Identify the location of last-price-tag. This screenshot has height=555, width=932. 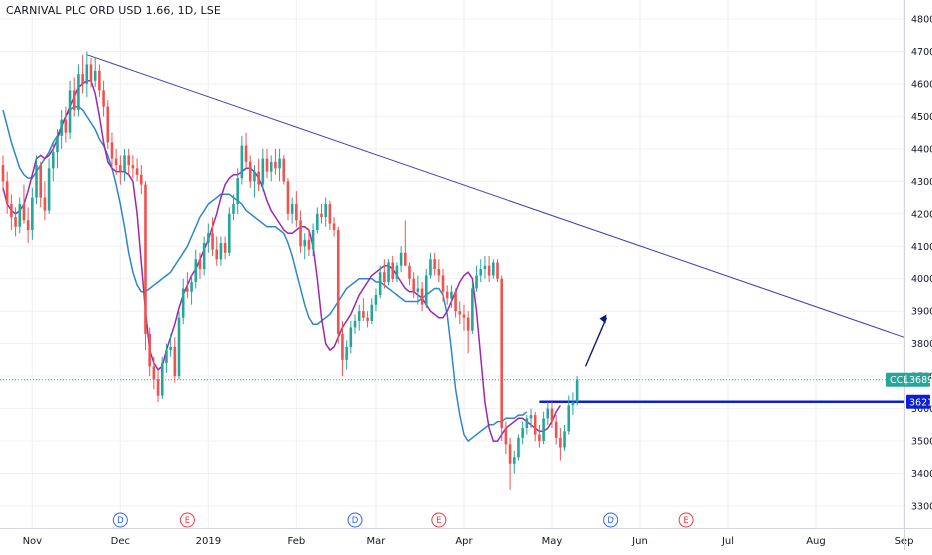
(908, 379).